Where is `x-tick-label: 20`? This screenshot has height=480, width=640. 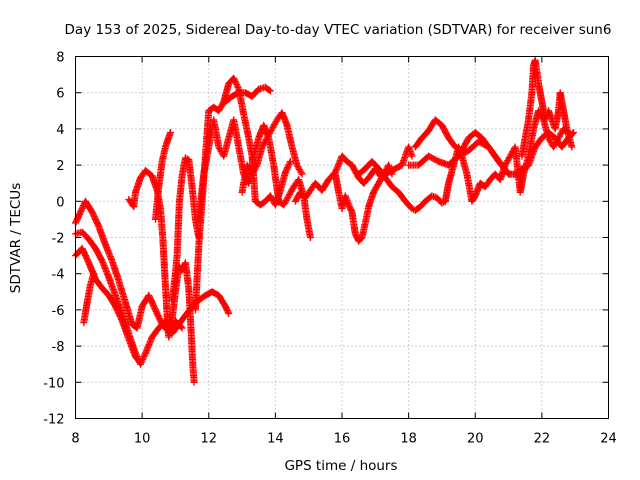
x-tick-label: 20 is located at coordinates (475, 439).